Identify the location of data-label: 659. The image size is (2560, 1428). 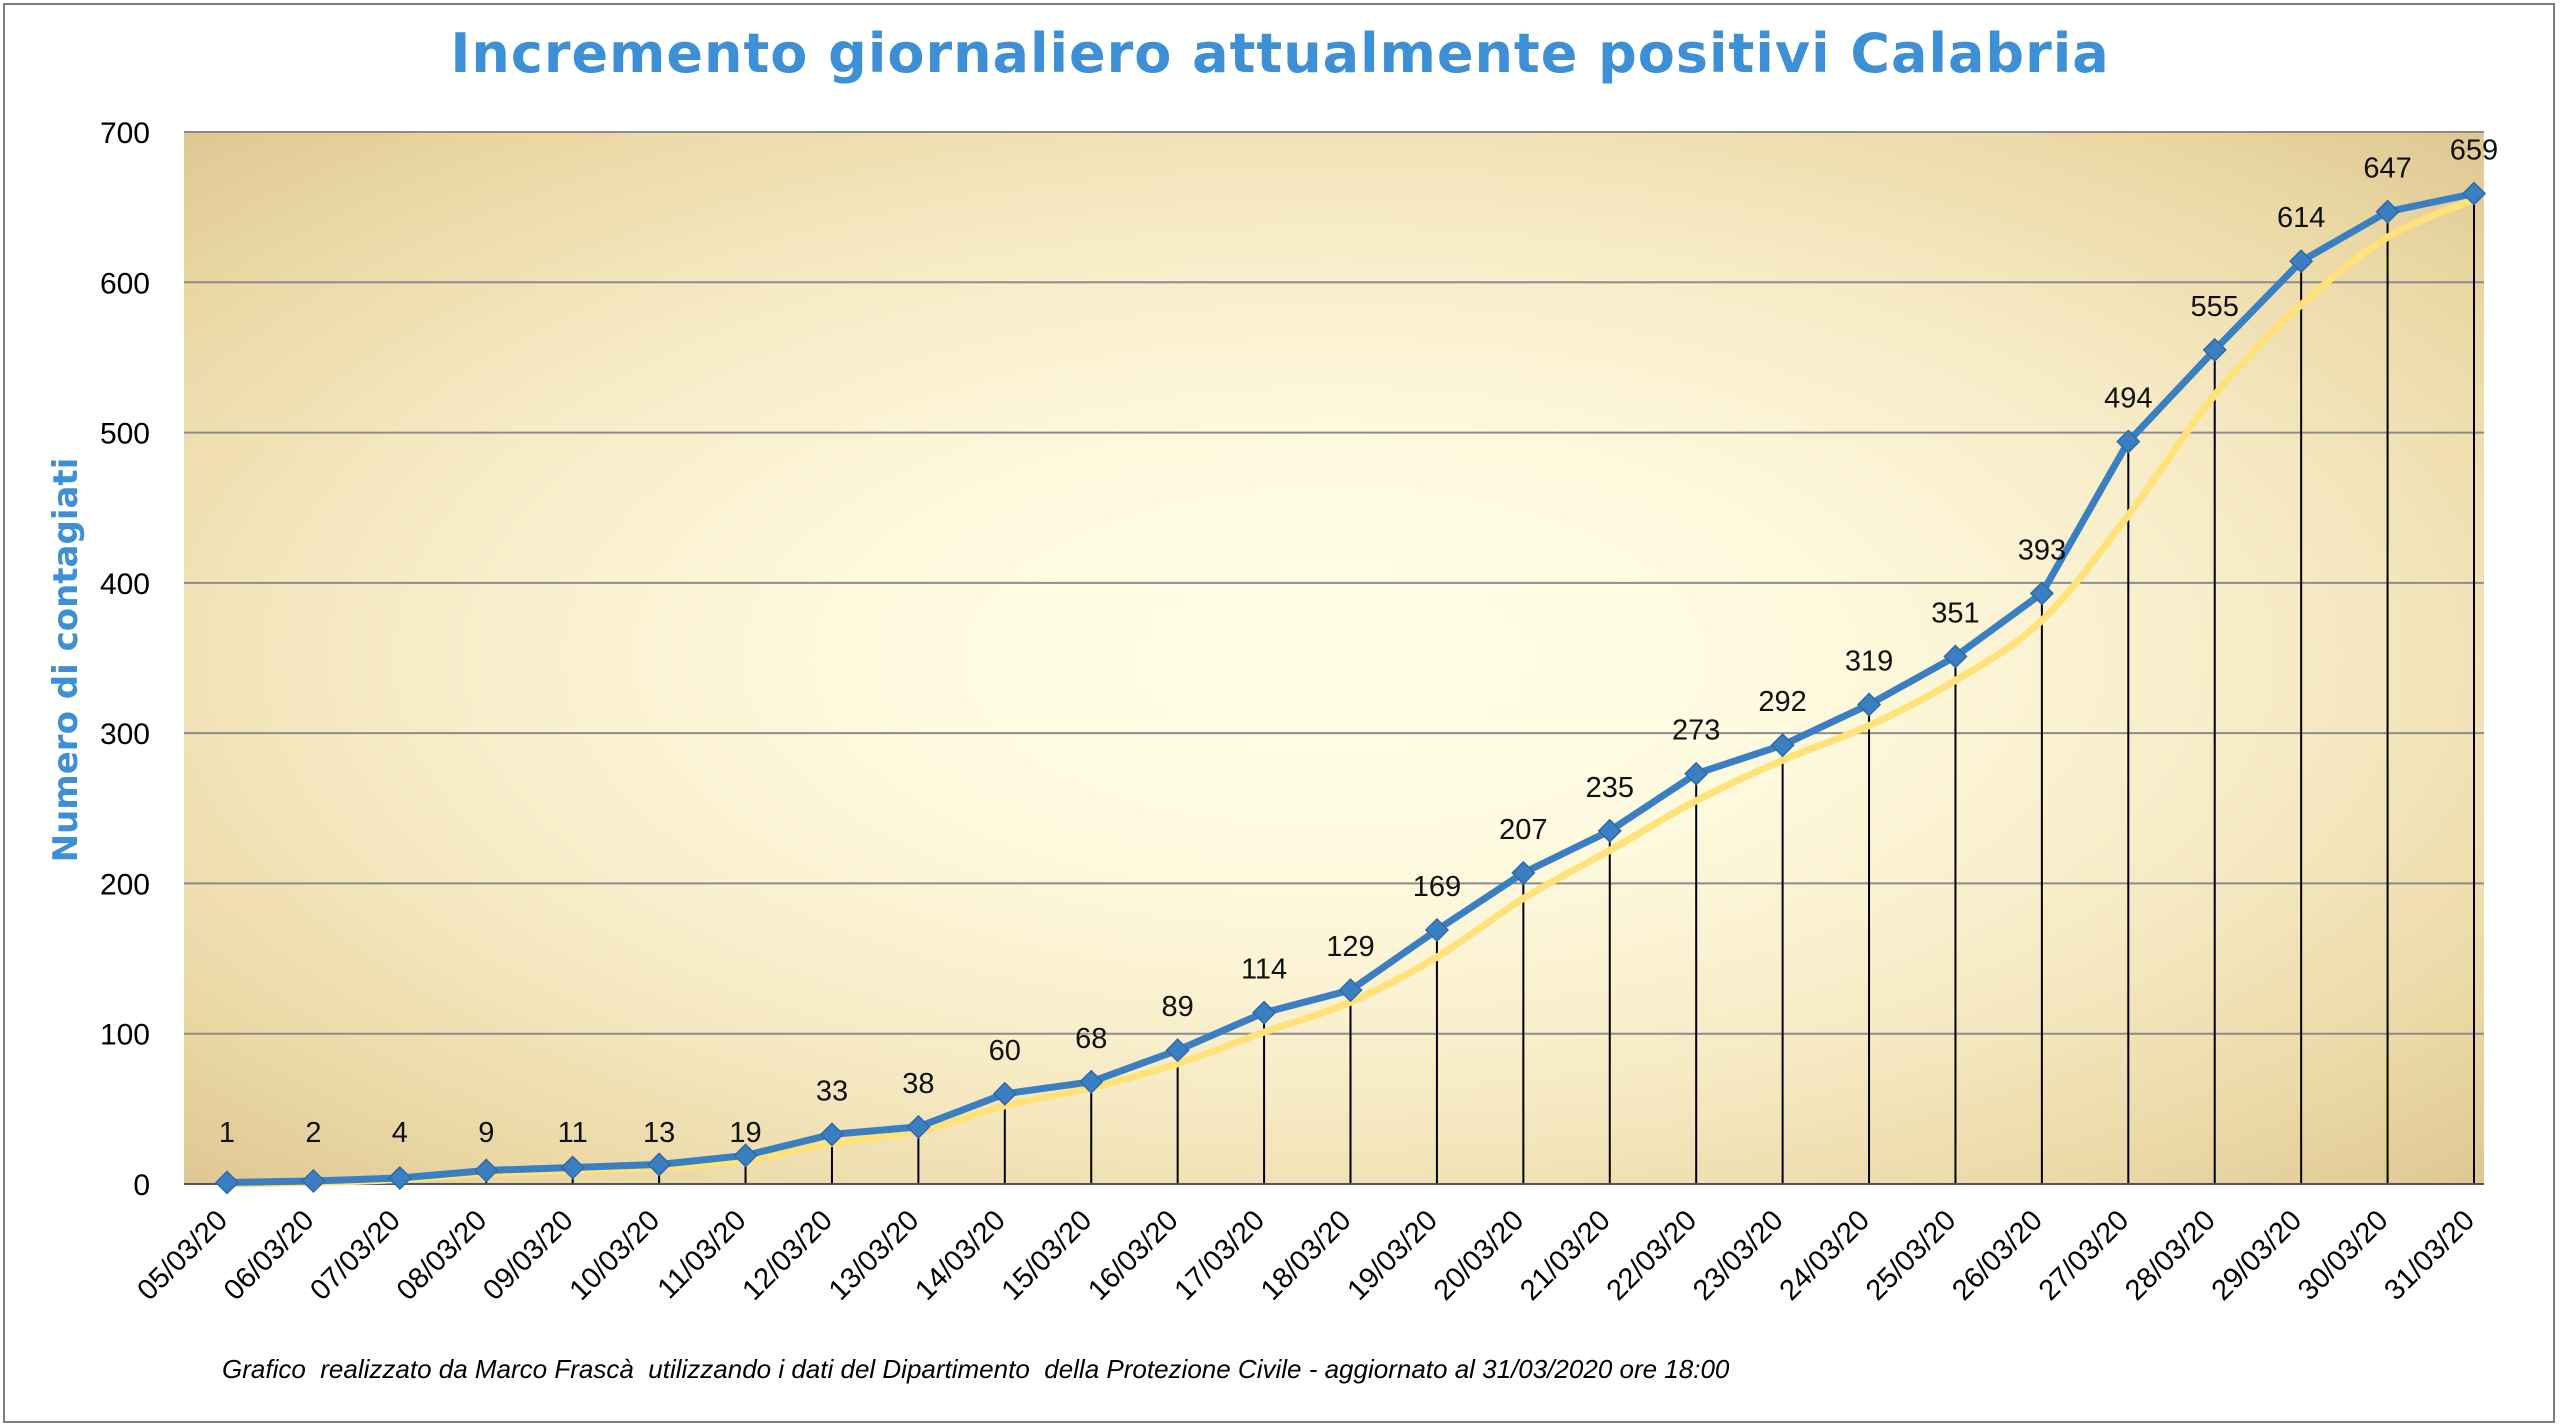
(2474, 151).